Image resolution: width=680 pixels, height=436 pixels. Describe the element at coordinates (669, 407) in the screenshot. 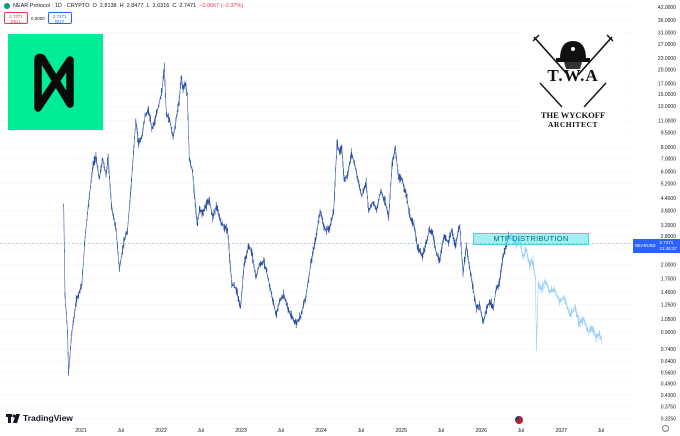

I see `y-tick-label: 0.3750` at that location.